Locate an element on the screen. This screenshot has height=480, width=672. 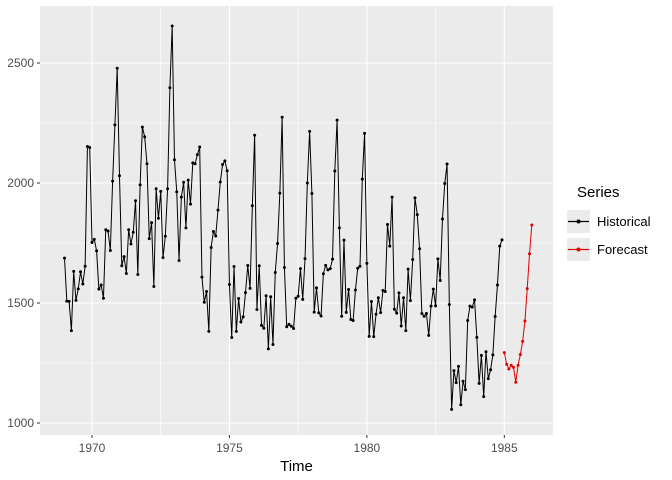
x-tick-label: 1980 is located at coordinates (367, 448).